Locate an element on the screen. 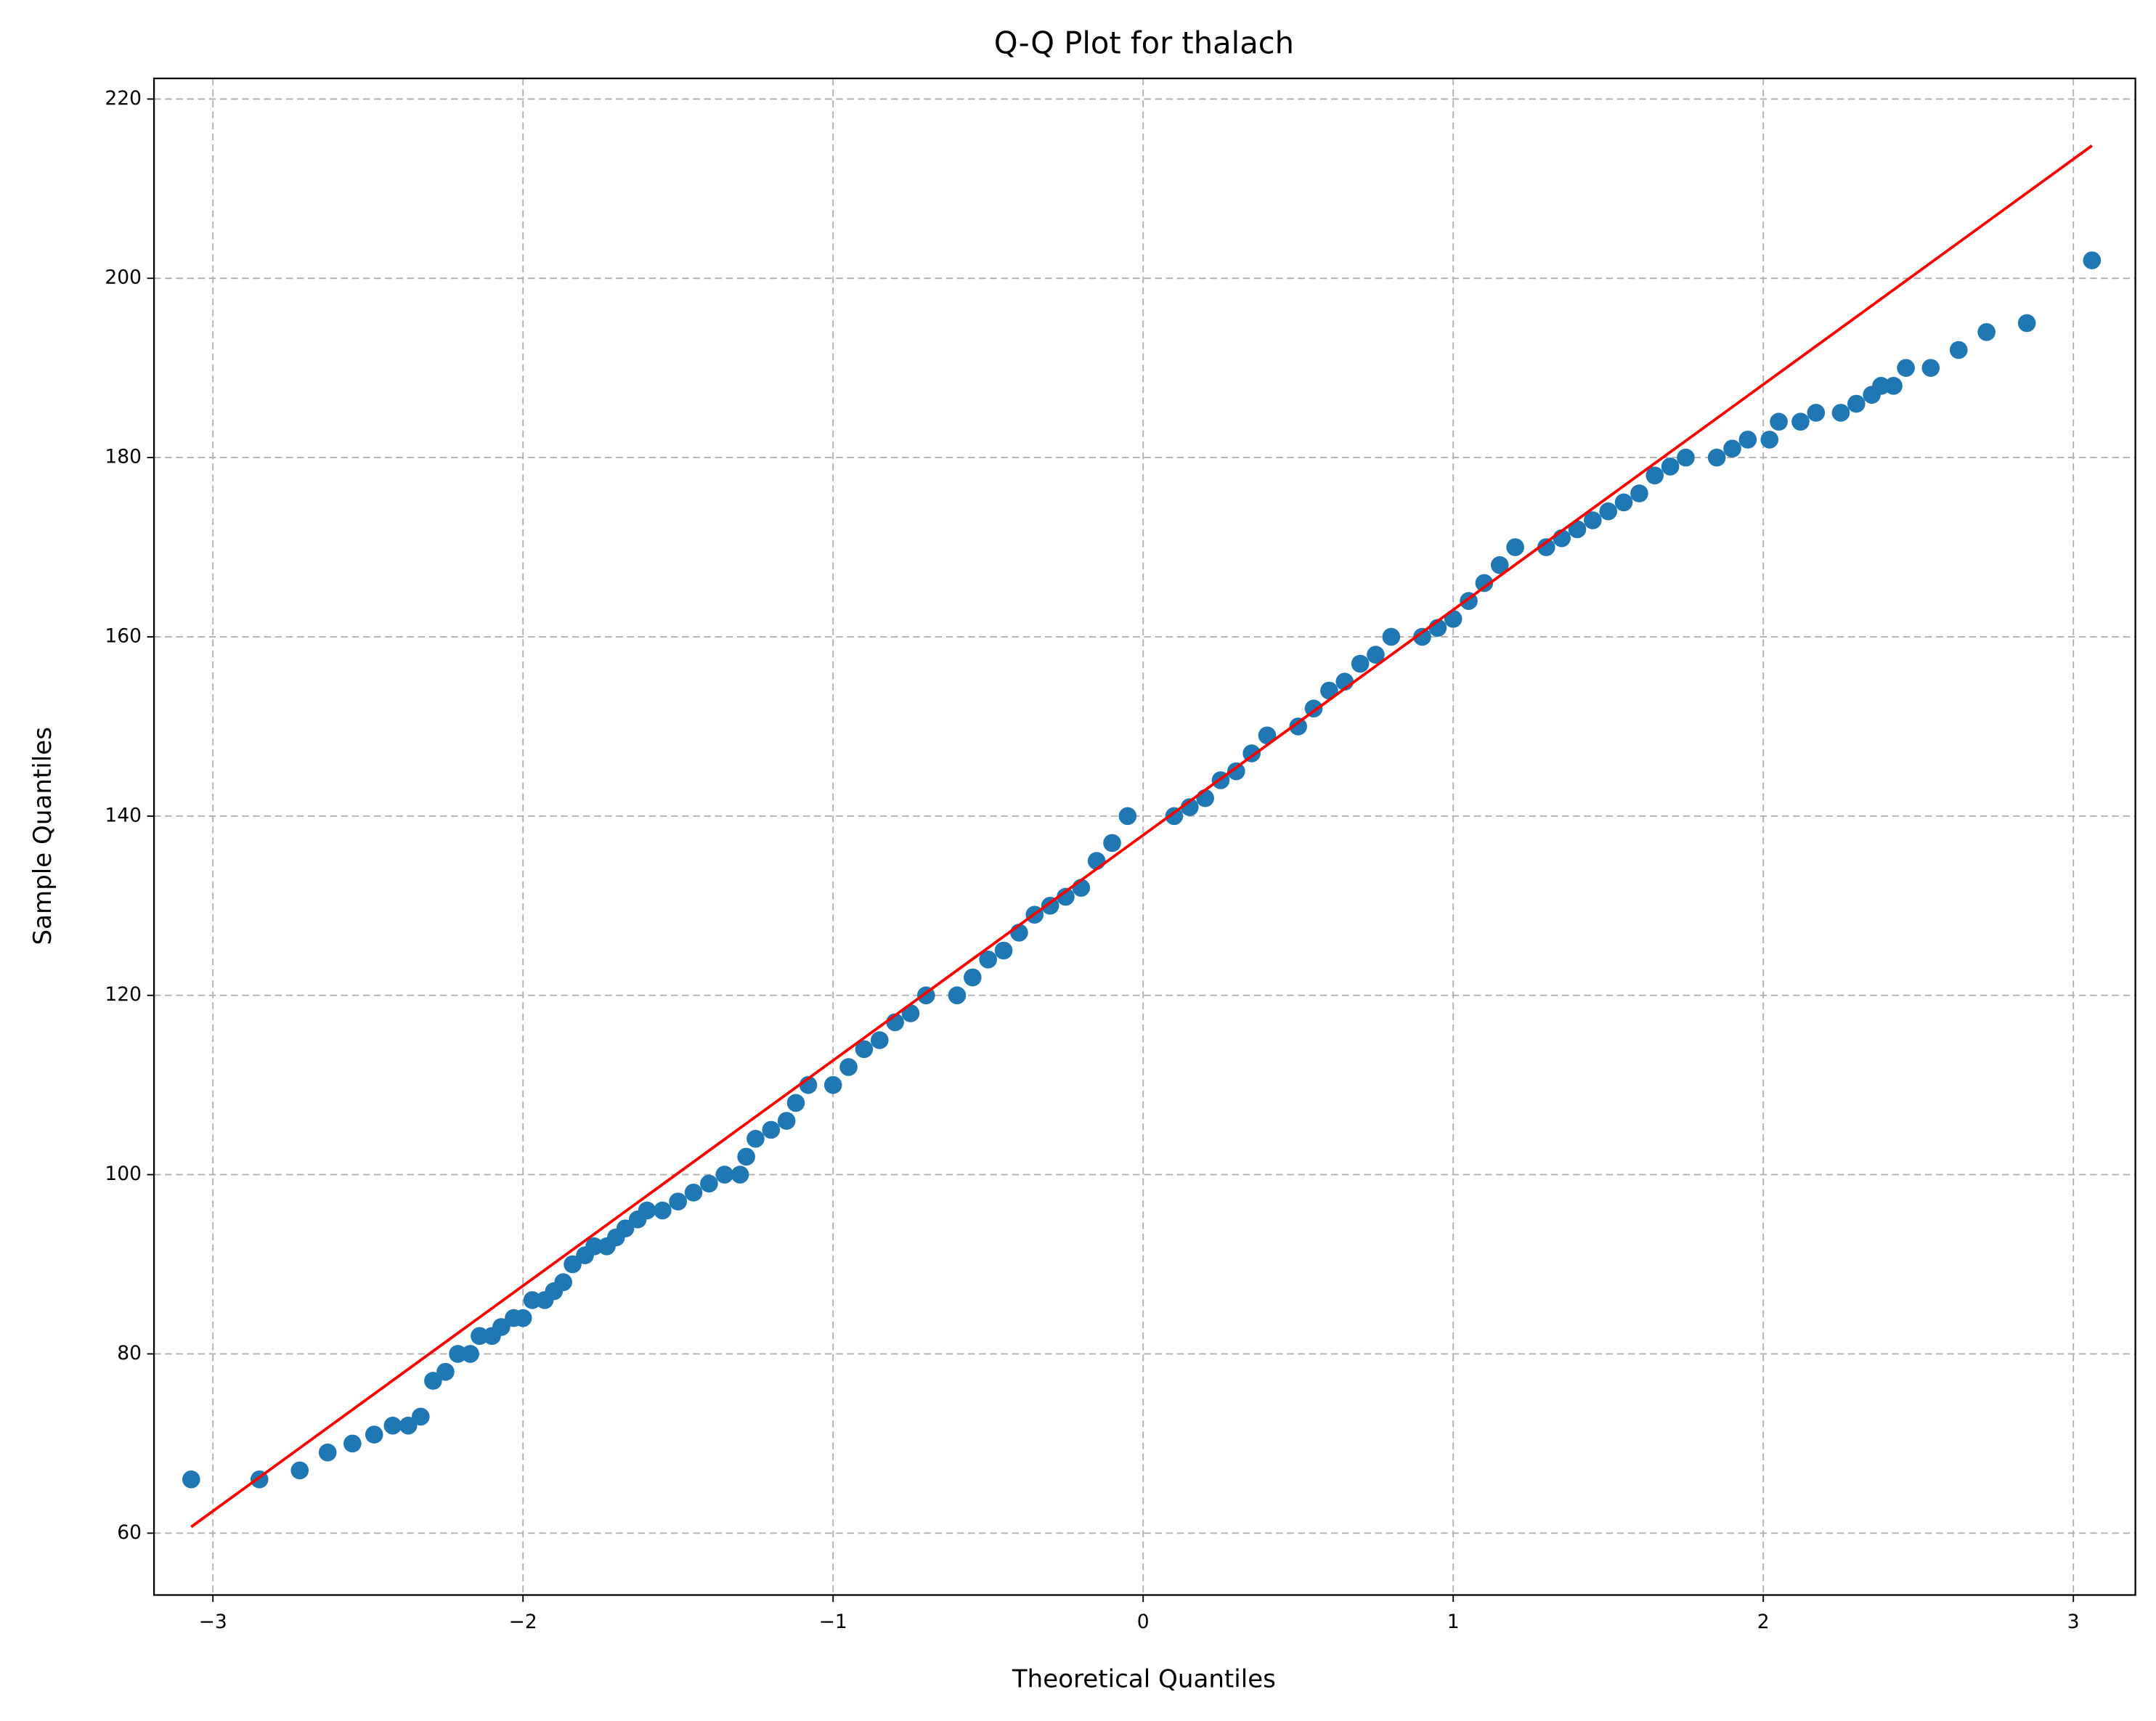 This screenshot has width=2156, height=1721. y-tick-label: 60 is located at coordinates (129, 1532).